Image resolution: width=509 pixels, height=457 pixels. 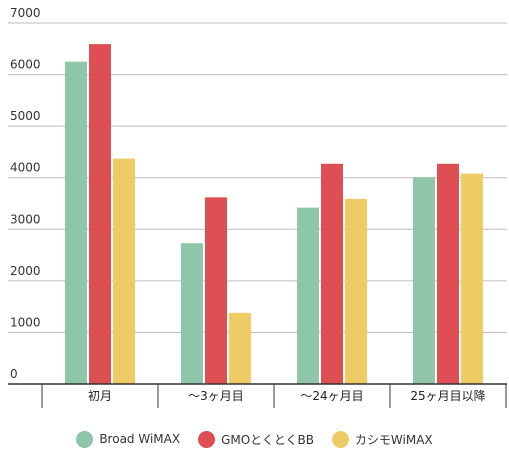 What do you see at coordinates (25, 322) in the screenshot?
I see `y-tick-label: 1000` at bounding box center [25, 322].